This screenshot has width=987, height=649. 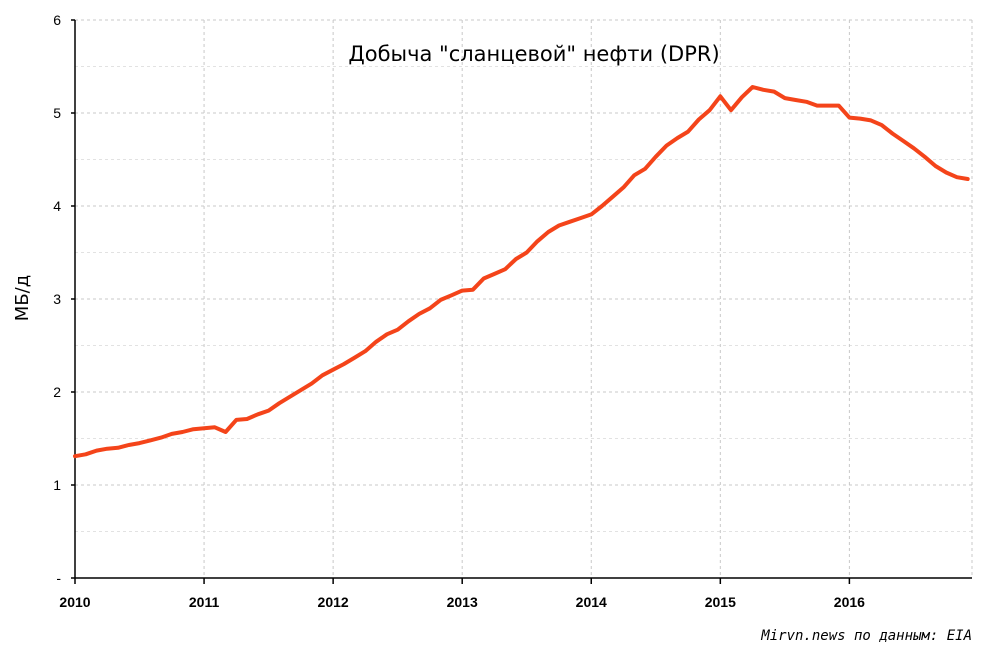 What do you see at coordinates (57, 20) in the screenshot?
I see `y-tick-label: 6` at bounding box center [57, 20].